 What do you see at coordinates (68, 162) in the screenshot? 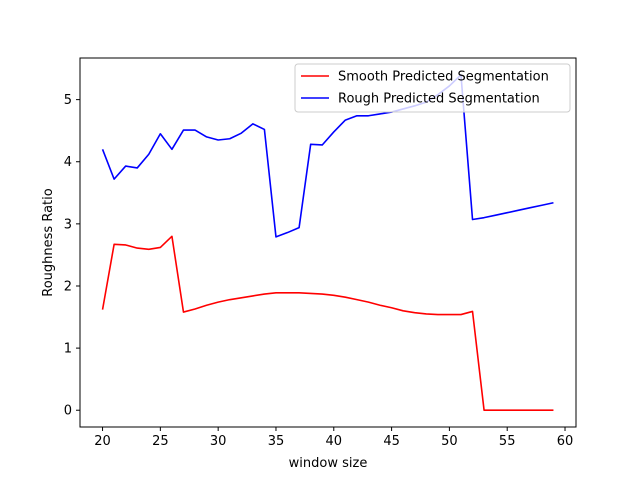
I see `y-tick-label: 4` at bounding box center [68, 162].